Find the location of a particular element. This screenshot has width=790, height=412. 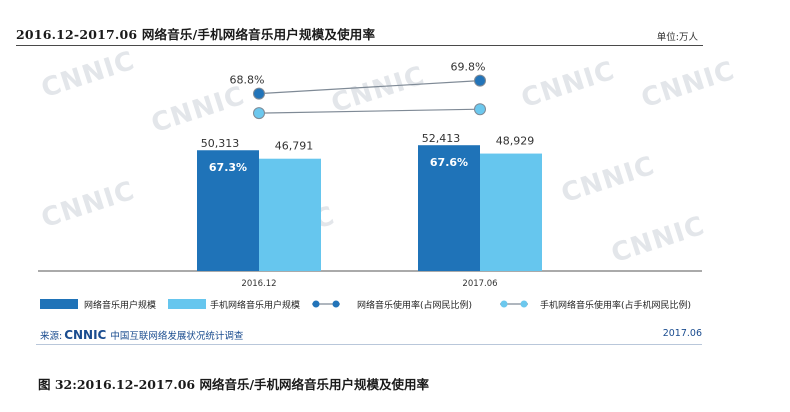

x-tick-label: 2016.12 is located at coordinates (258, 284).